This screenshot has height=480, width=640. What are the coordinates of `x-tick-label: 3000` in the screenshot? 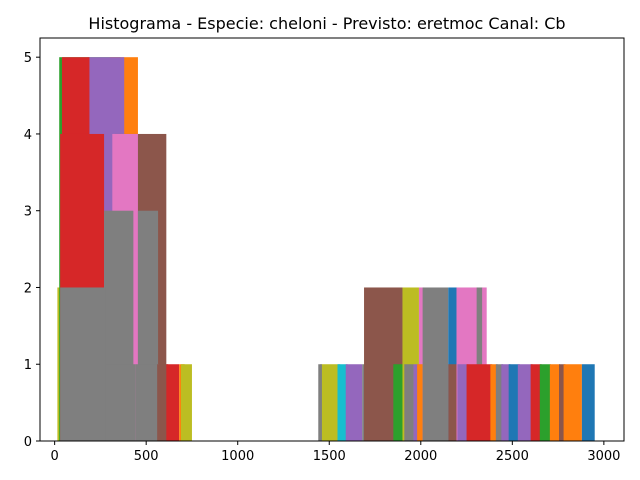 It's located at (603, 456).